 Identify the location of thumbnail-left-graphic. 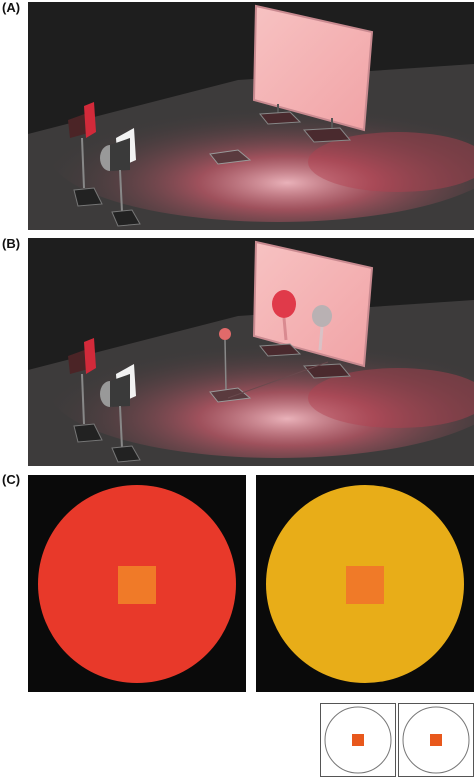
(358, 740).